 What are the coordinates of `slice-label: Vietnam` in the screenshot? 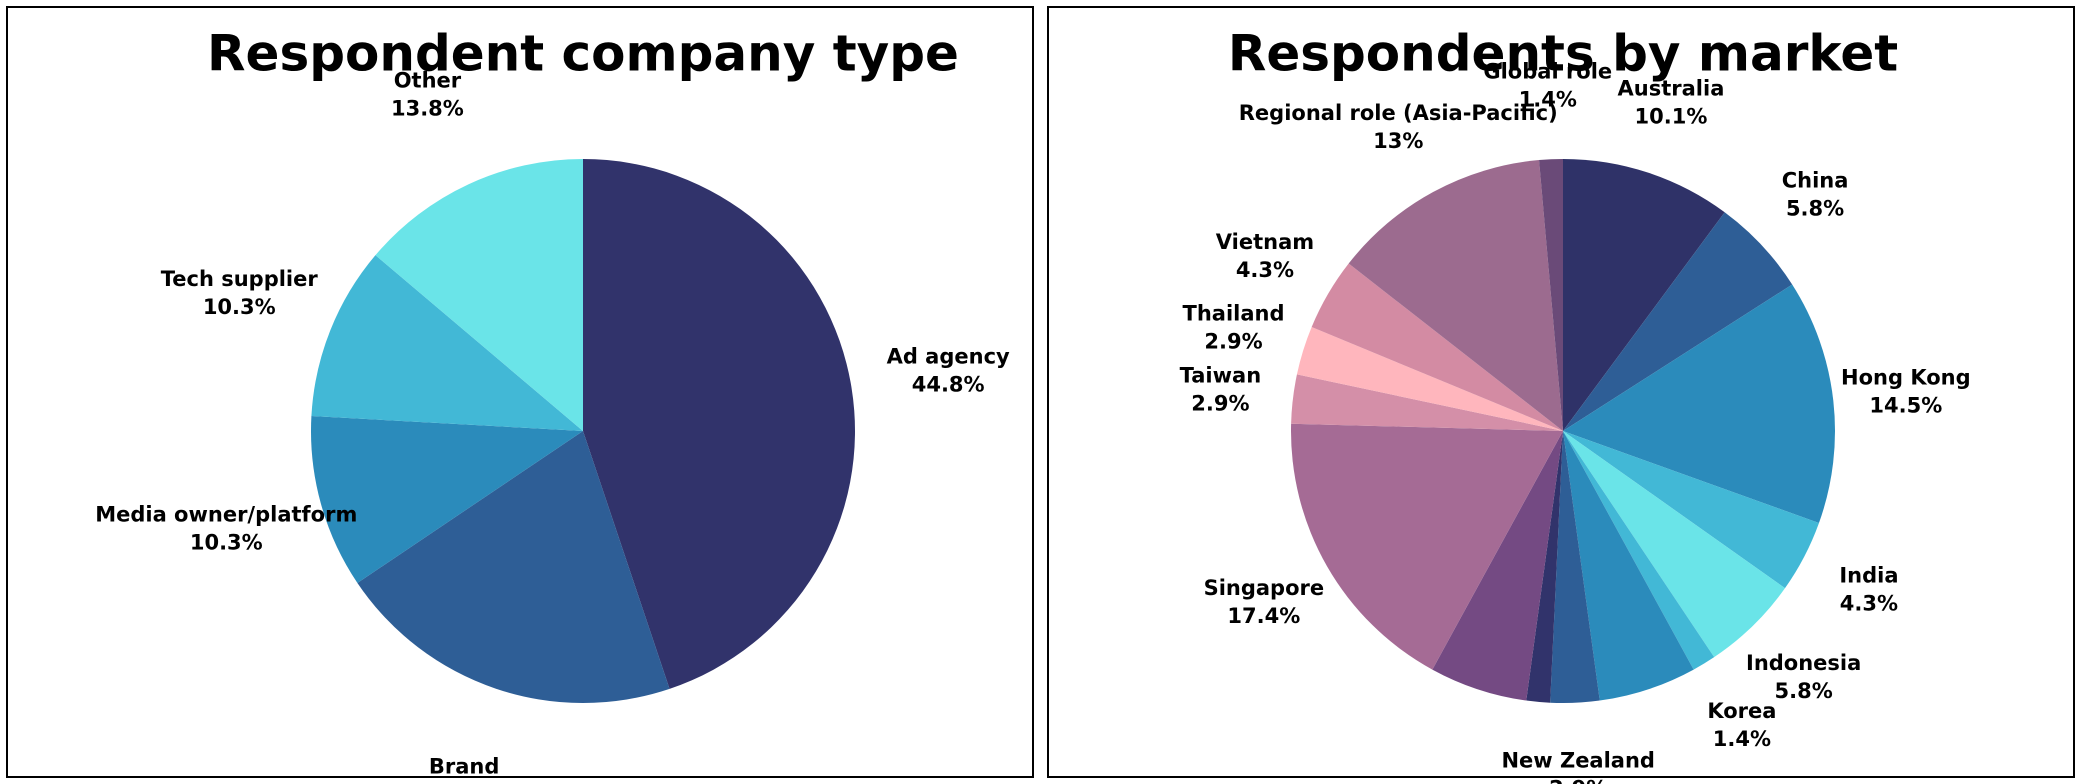 It's located at (1265, 242).